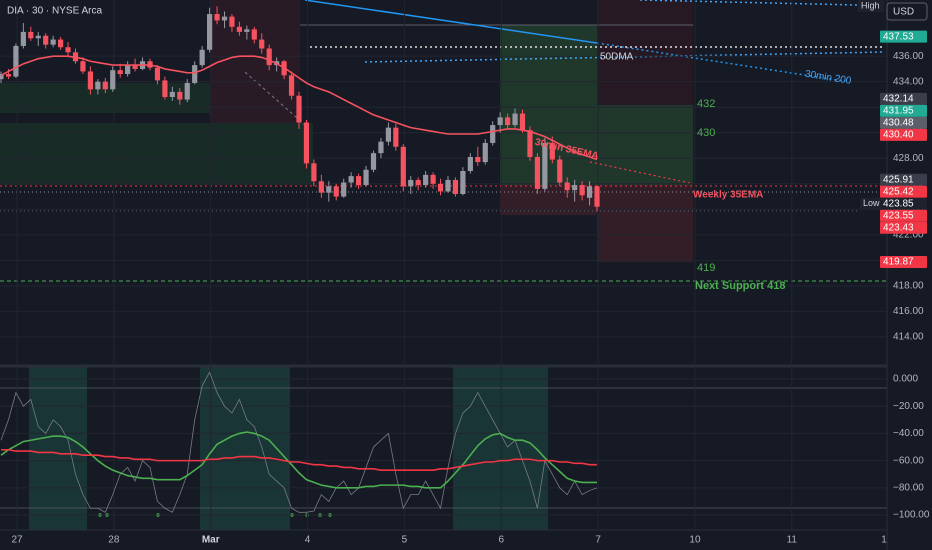 This screenshot has height=550, width=932. What do you see at coordinates (905, 379) in the screenshot?
I see `y-tick-label: 0.000` at bounding box center [905, 379].